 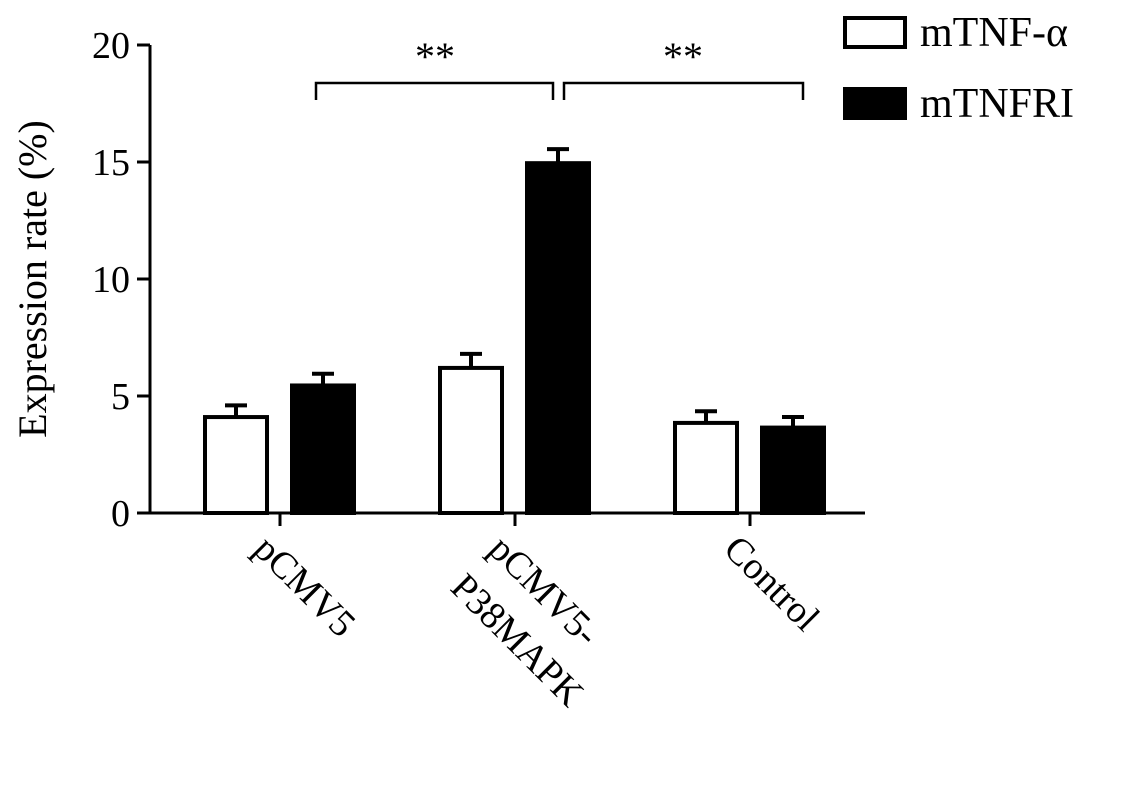 I want to click on y-tick-label: 20, so click(x=111, y=46).